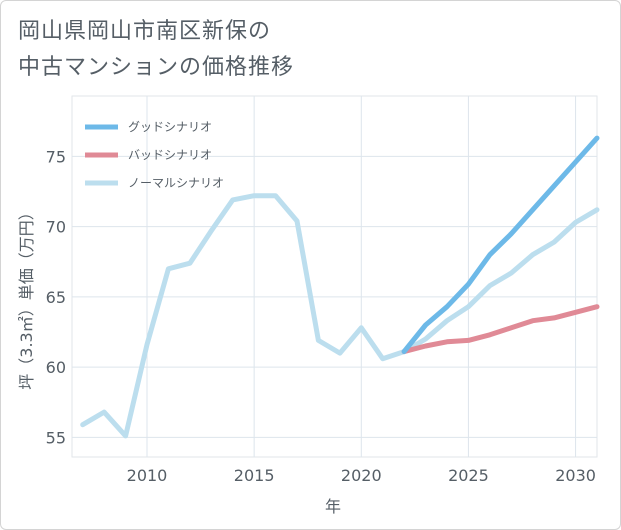 The height and width of the screenshot is (530, 621). Describe the element at coordinates (145, 31) in the screenshot. I see `chart-title-line-1: 岡山県岡山市南区新保の` at that location.